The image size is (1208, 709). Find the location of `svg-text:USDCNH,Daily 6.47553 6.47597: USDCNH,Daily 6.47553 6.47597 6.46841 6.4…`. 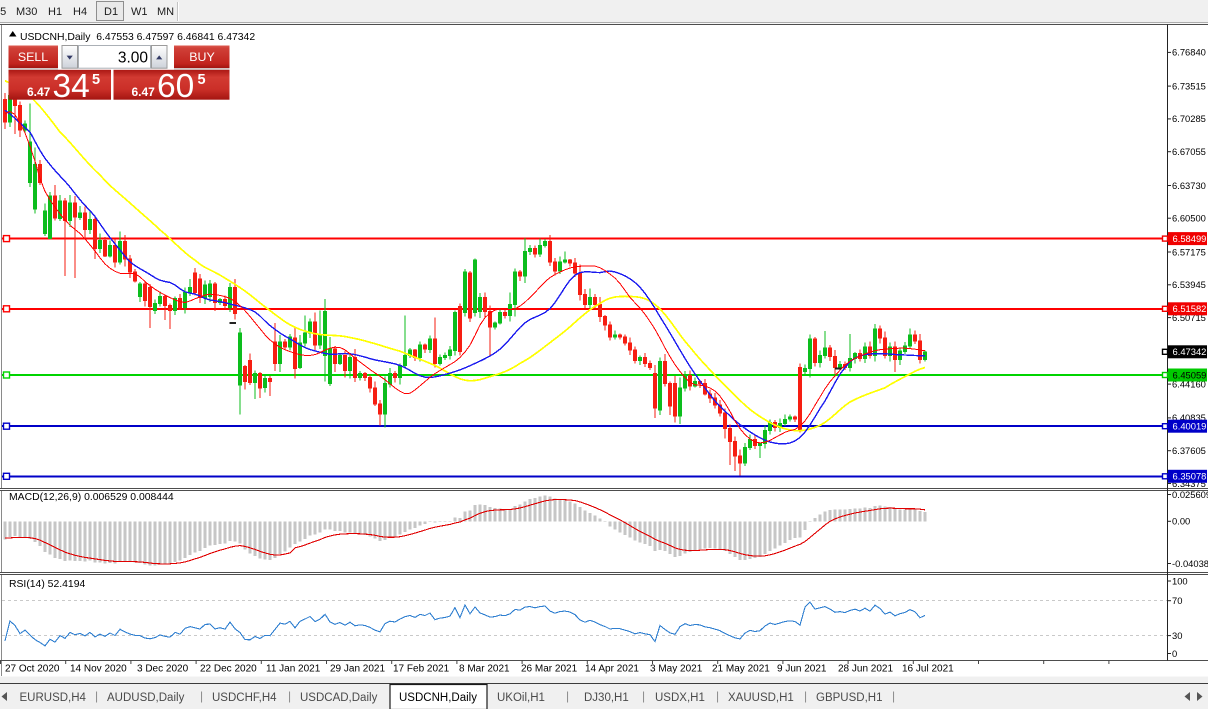

svg-text:USDCNH,Daily 6.47553 6.47597: USDCNH,Daily 6.47553 6.47597 6.46841 6.4… is located at coordinates (137, 37).